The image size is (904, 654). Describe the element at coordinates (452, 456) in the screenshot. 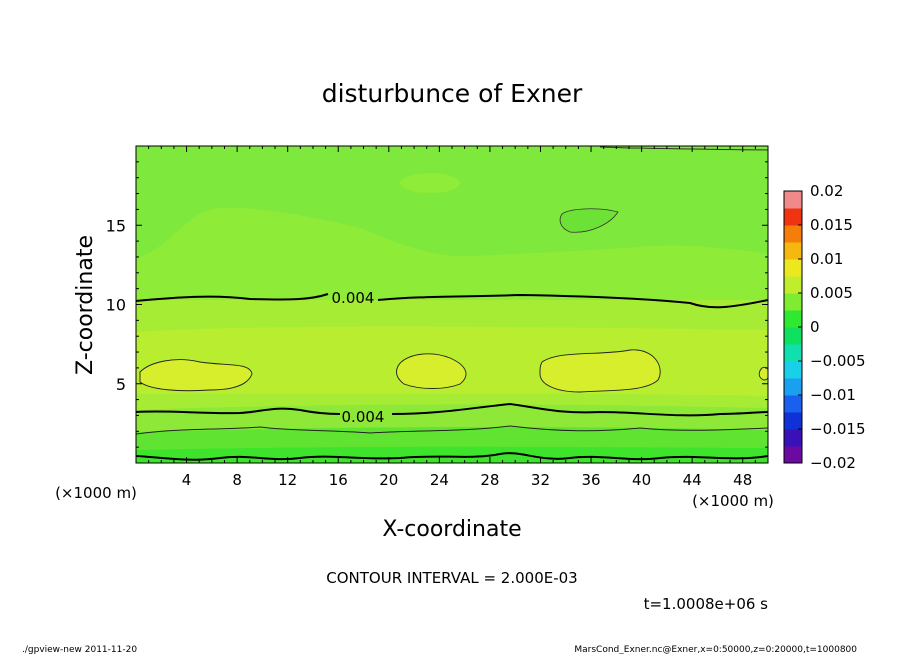

I see `contour-line-0.000` at that location.